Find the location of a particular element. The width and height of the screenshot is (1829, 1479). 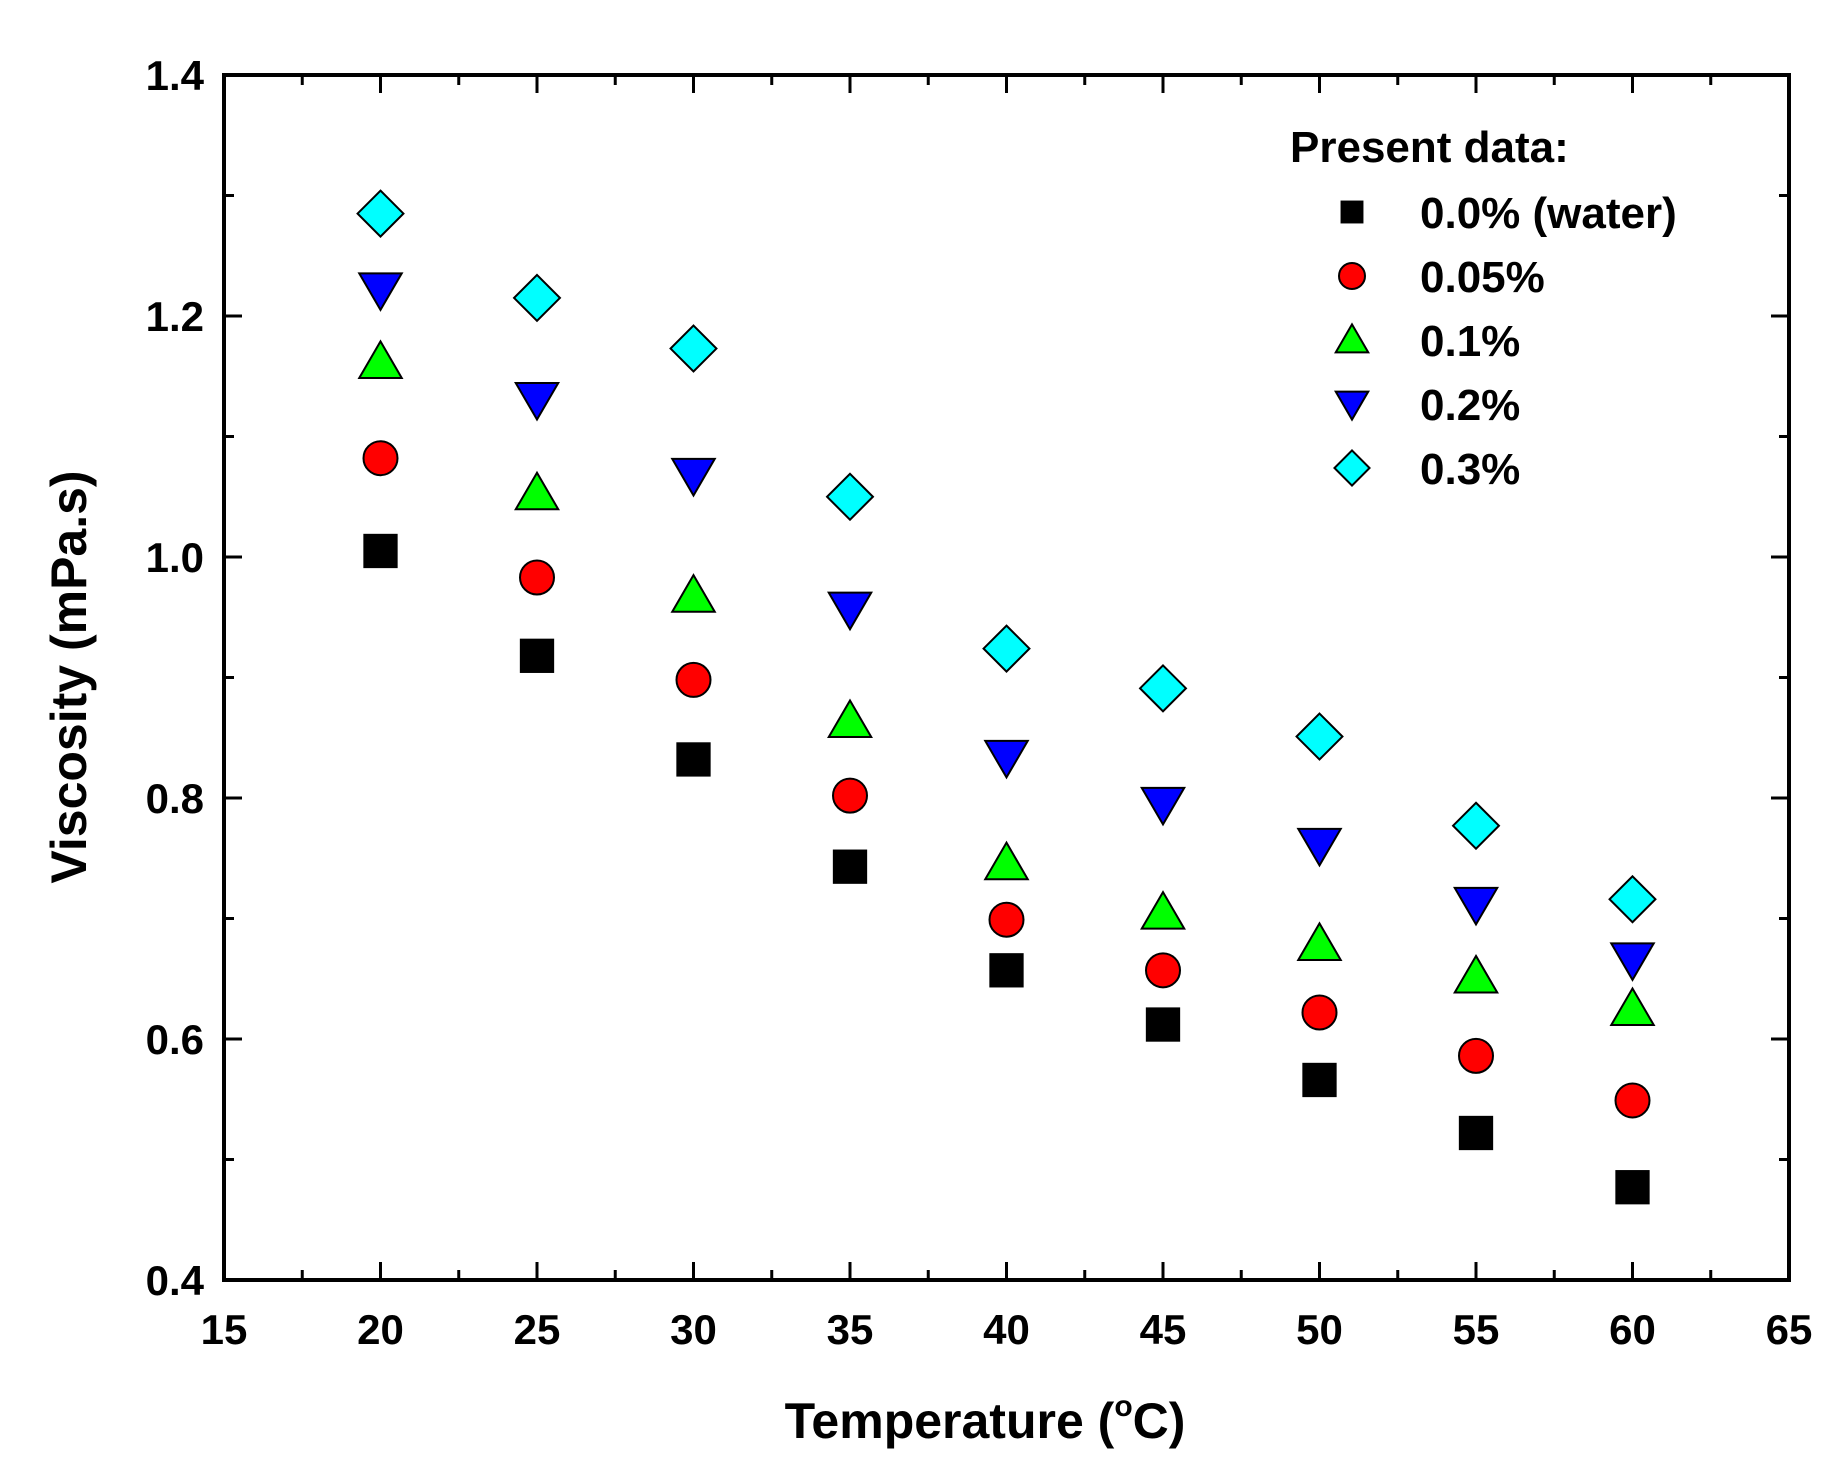

y-tick-label: 0.4 is located at coordinates (175, 1280).